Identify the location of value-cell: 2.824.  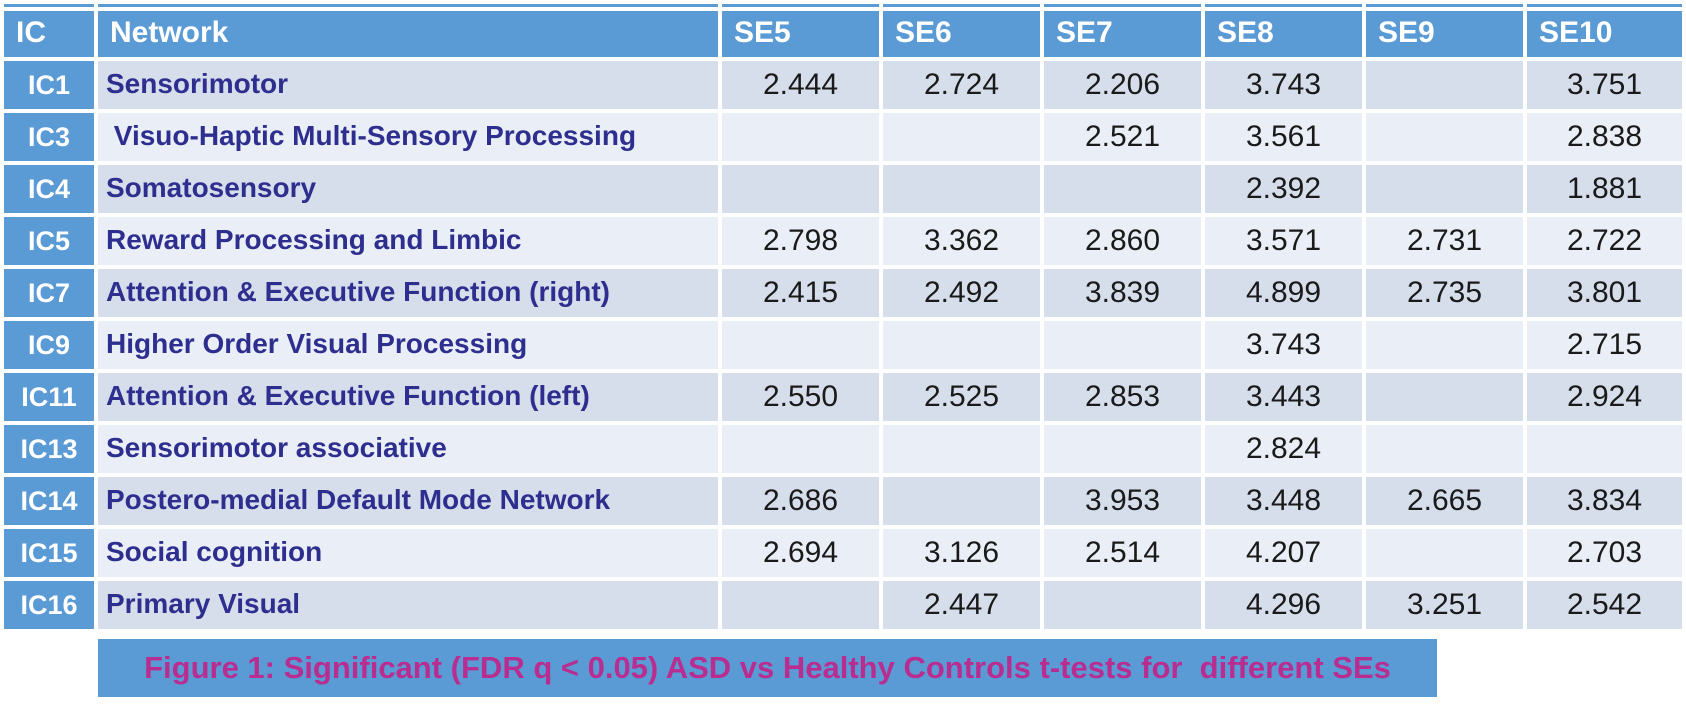
(1283, 449).